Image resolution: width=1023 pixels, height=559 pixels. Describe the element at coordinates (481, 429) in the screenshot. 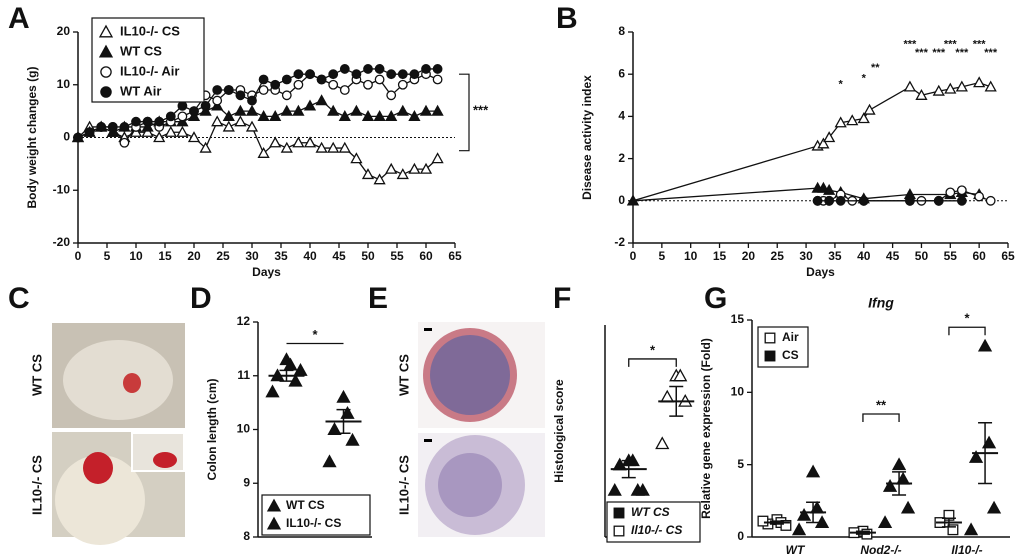

I see `photo-panel-e` at that location.